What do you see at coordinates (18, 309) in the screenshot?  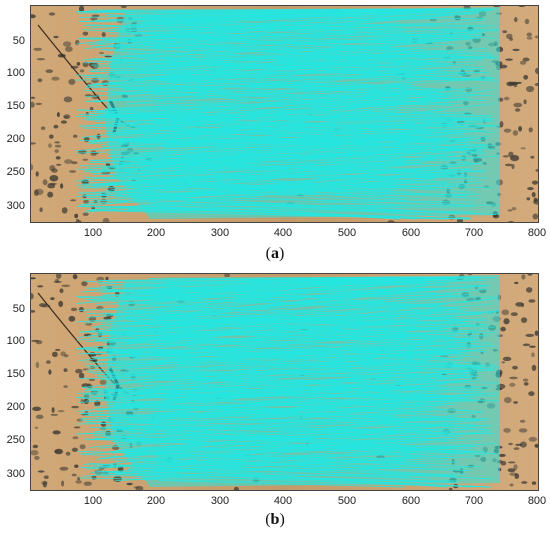 I see `y-tick-label: 50` at bounding box center [18, 309].